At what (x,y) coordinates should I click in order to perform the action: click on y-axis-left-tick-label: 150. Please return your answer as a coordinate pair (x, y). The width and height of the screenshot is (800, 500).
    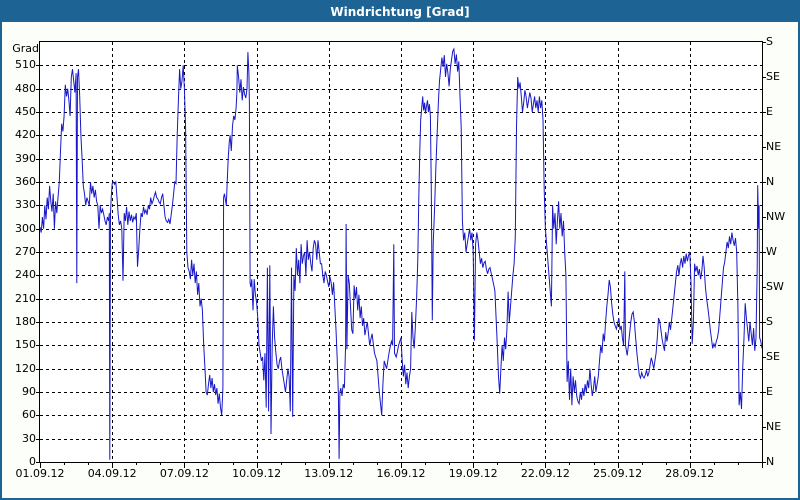
    Looking at the image, I should click on (25, 345).